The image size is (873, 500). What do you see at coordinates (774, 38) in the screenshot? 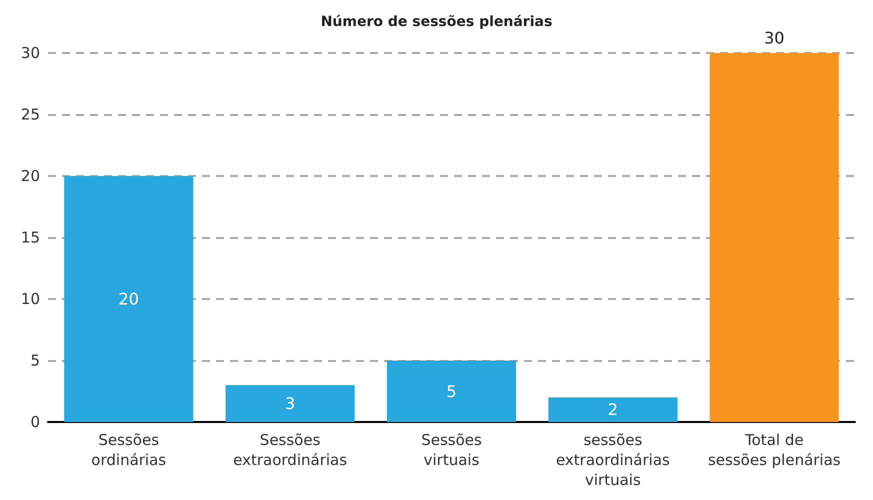
I see `data-label: 30` at bounding box center [774, 38].